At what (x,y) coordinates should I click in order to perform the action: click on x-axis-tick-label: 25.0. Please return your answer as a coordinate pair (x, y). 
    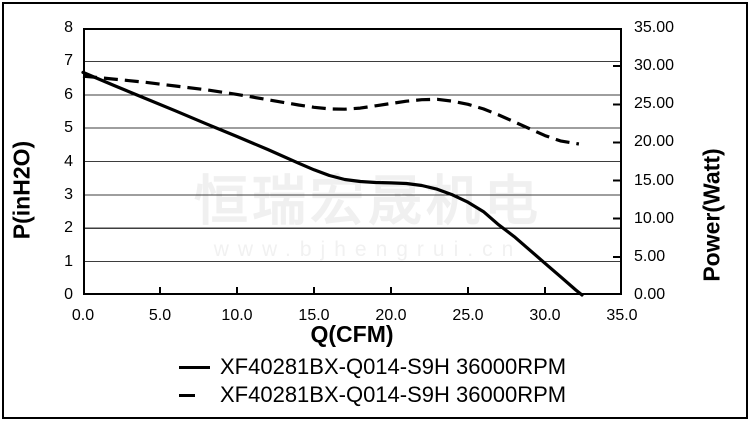
    Looking at the image, I should click on (468, 315).